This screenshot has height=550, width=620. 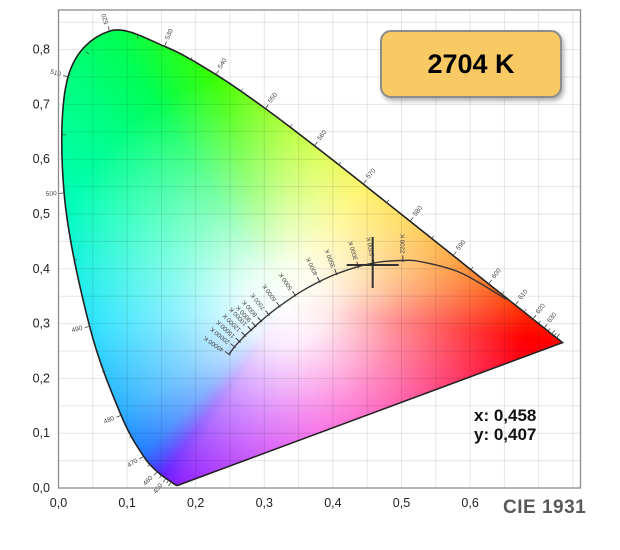 What do you see at coordinates (105, 18) in the screenshot?
I see `svg-text: 520` at bounding box center [105, 18].